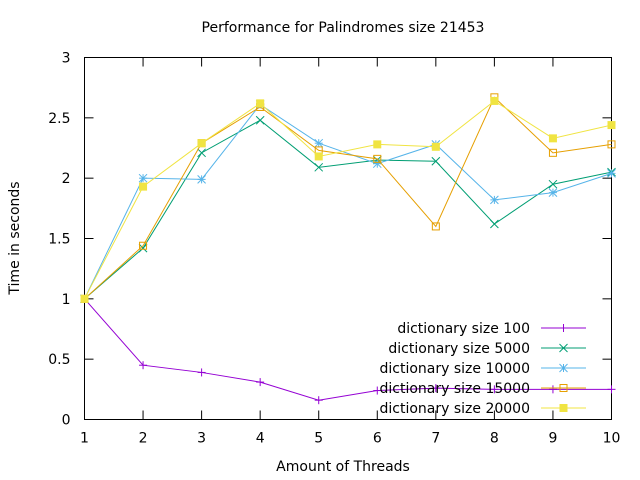 The image size is (640, 480). I want to click on x-tick-label: 5, so click(318, 439).